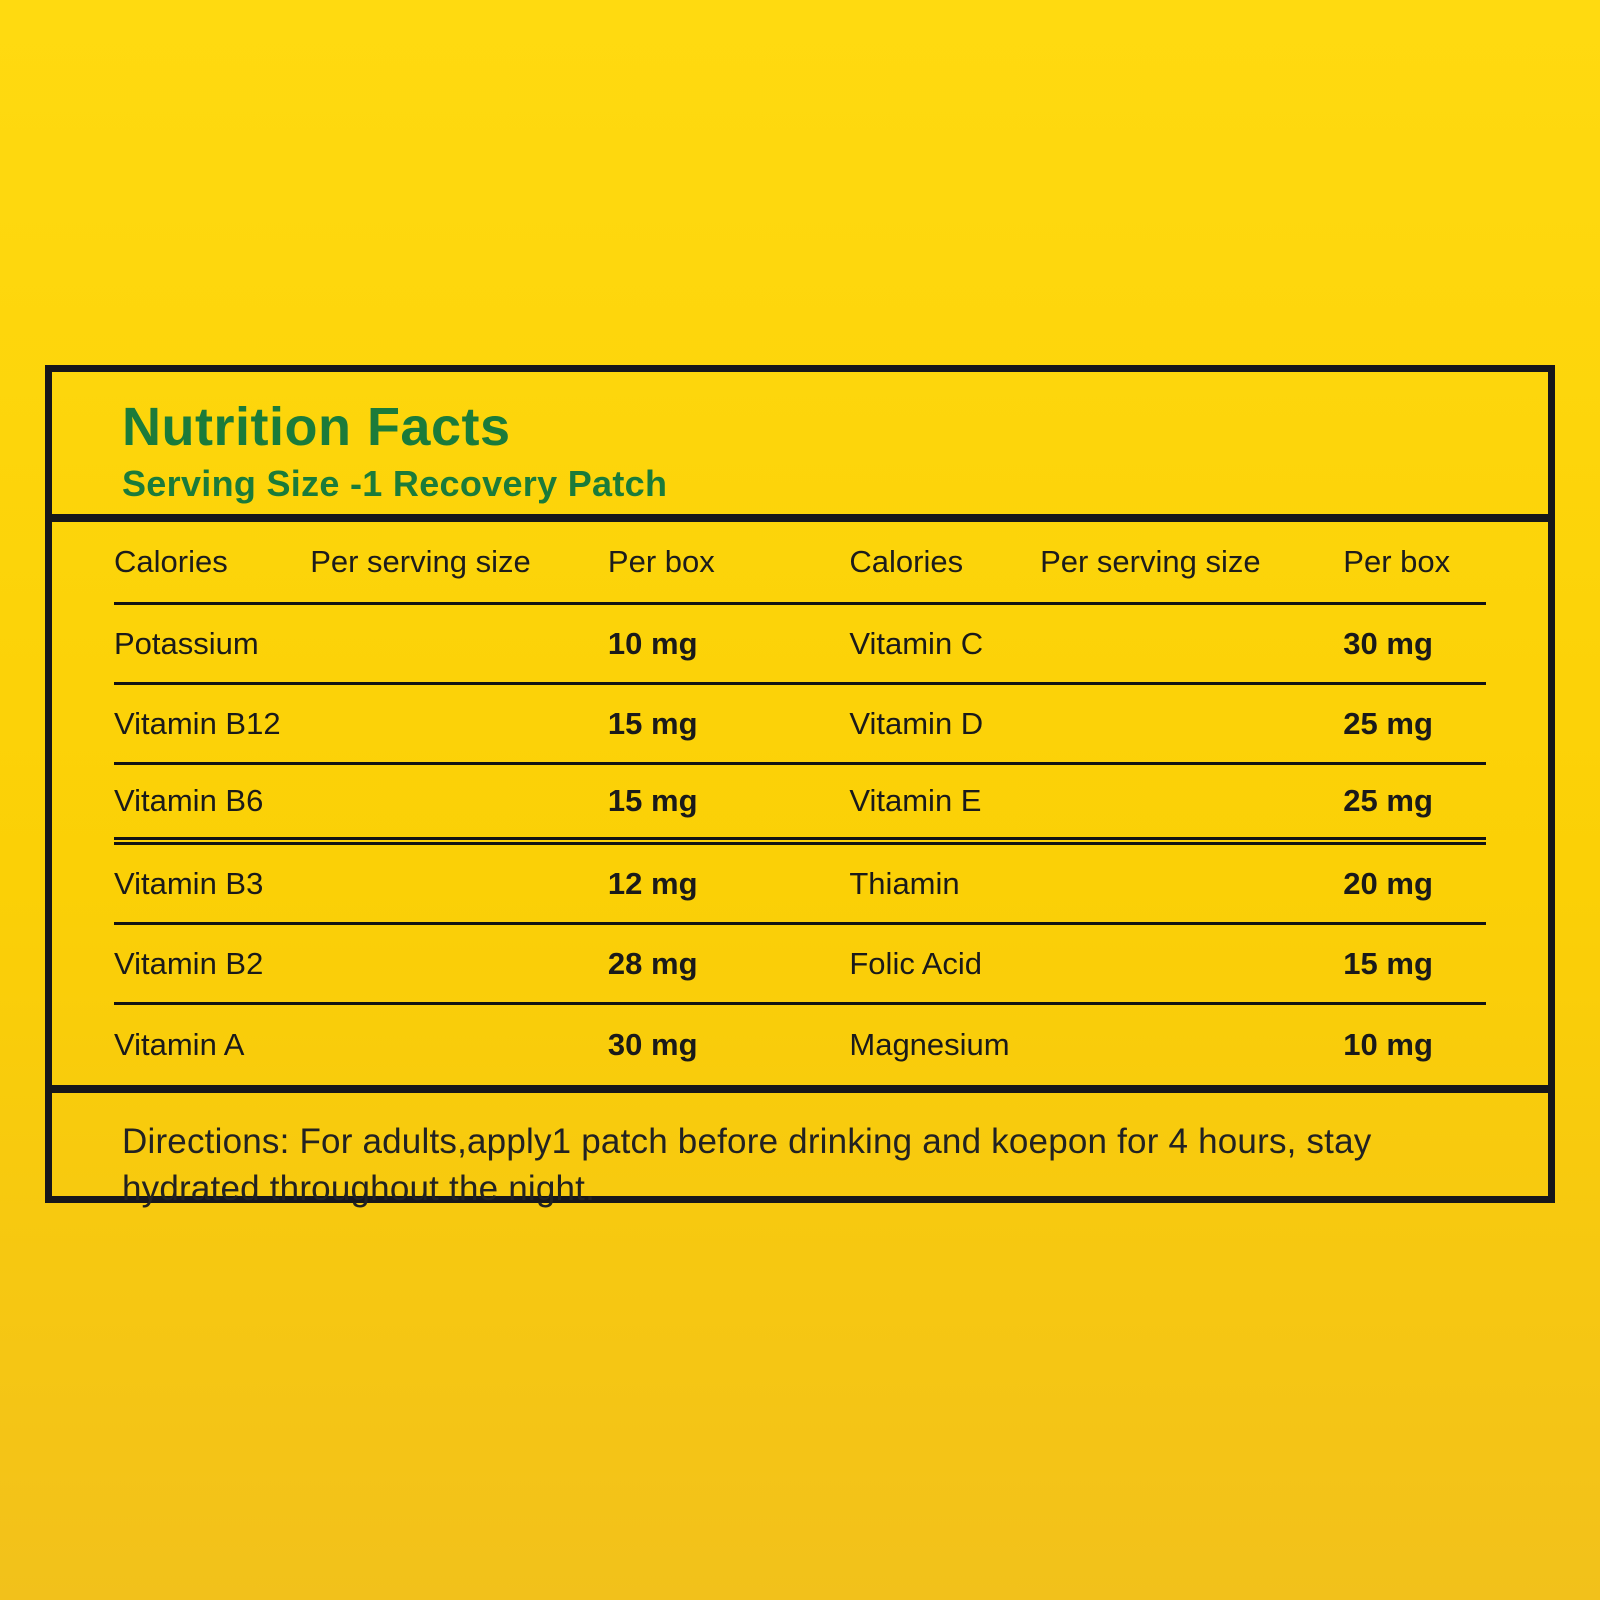  I want to click on nutrient-name: Vitamin B6, so click(189, 800).